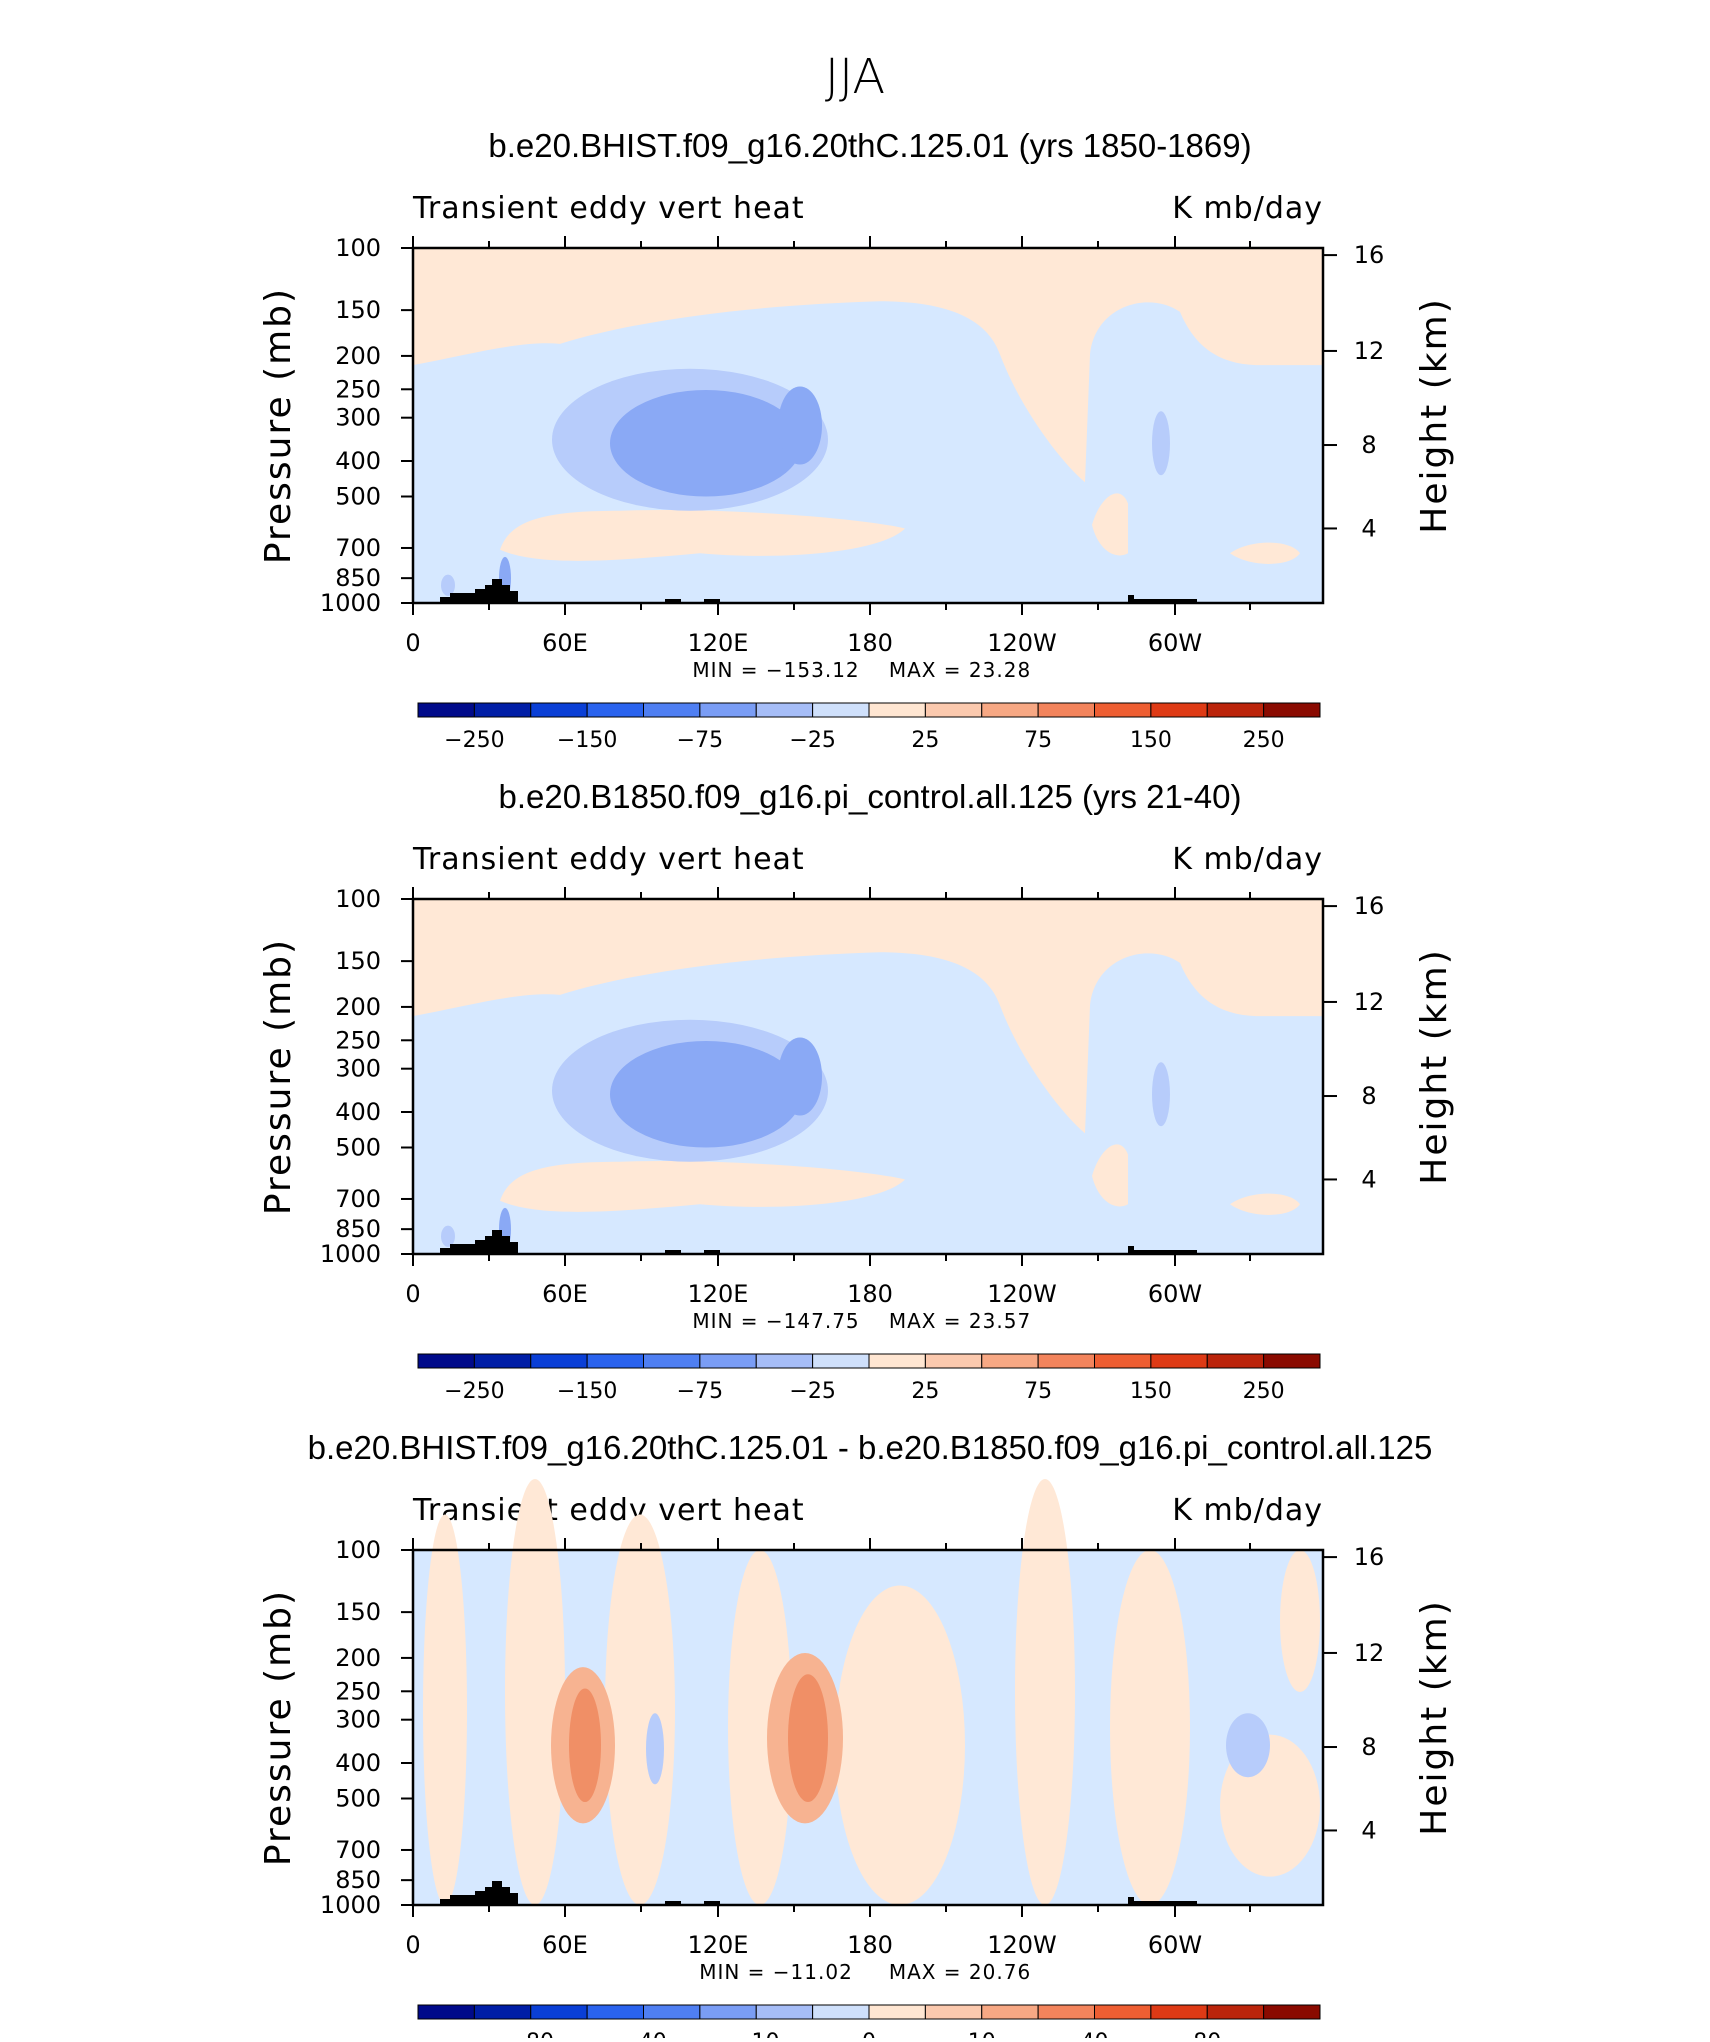 The height and width of the screenshot is (2042, 1710). What do you see at coordinates (812, 740) in the screenshot?
I see `colorbar-label: −25` at bounding box center [812, 740].